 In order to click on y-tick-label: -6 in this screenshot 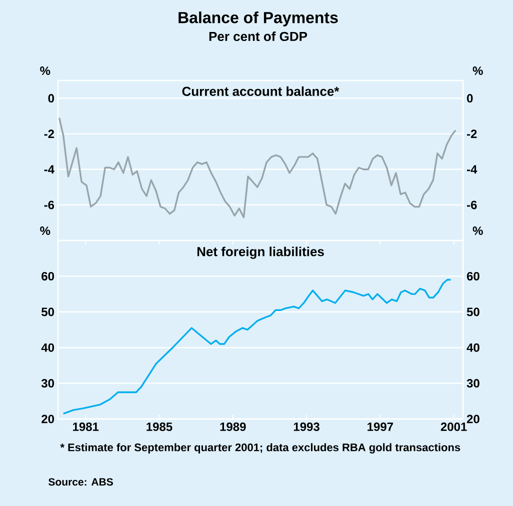, I will do `click(49, 205)`.